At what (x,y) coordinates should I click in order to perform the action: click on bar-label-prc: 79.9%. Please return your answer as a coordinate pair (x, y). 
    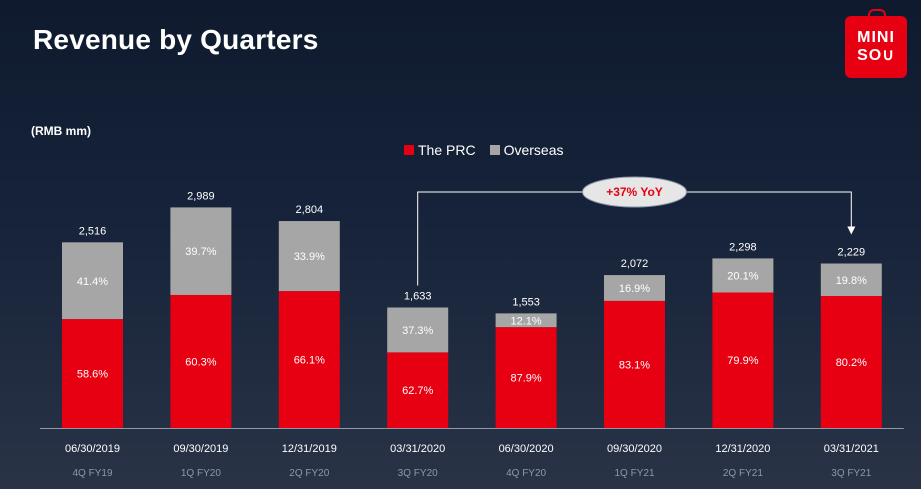
    Looking at the image, I should click on (742, 361).